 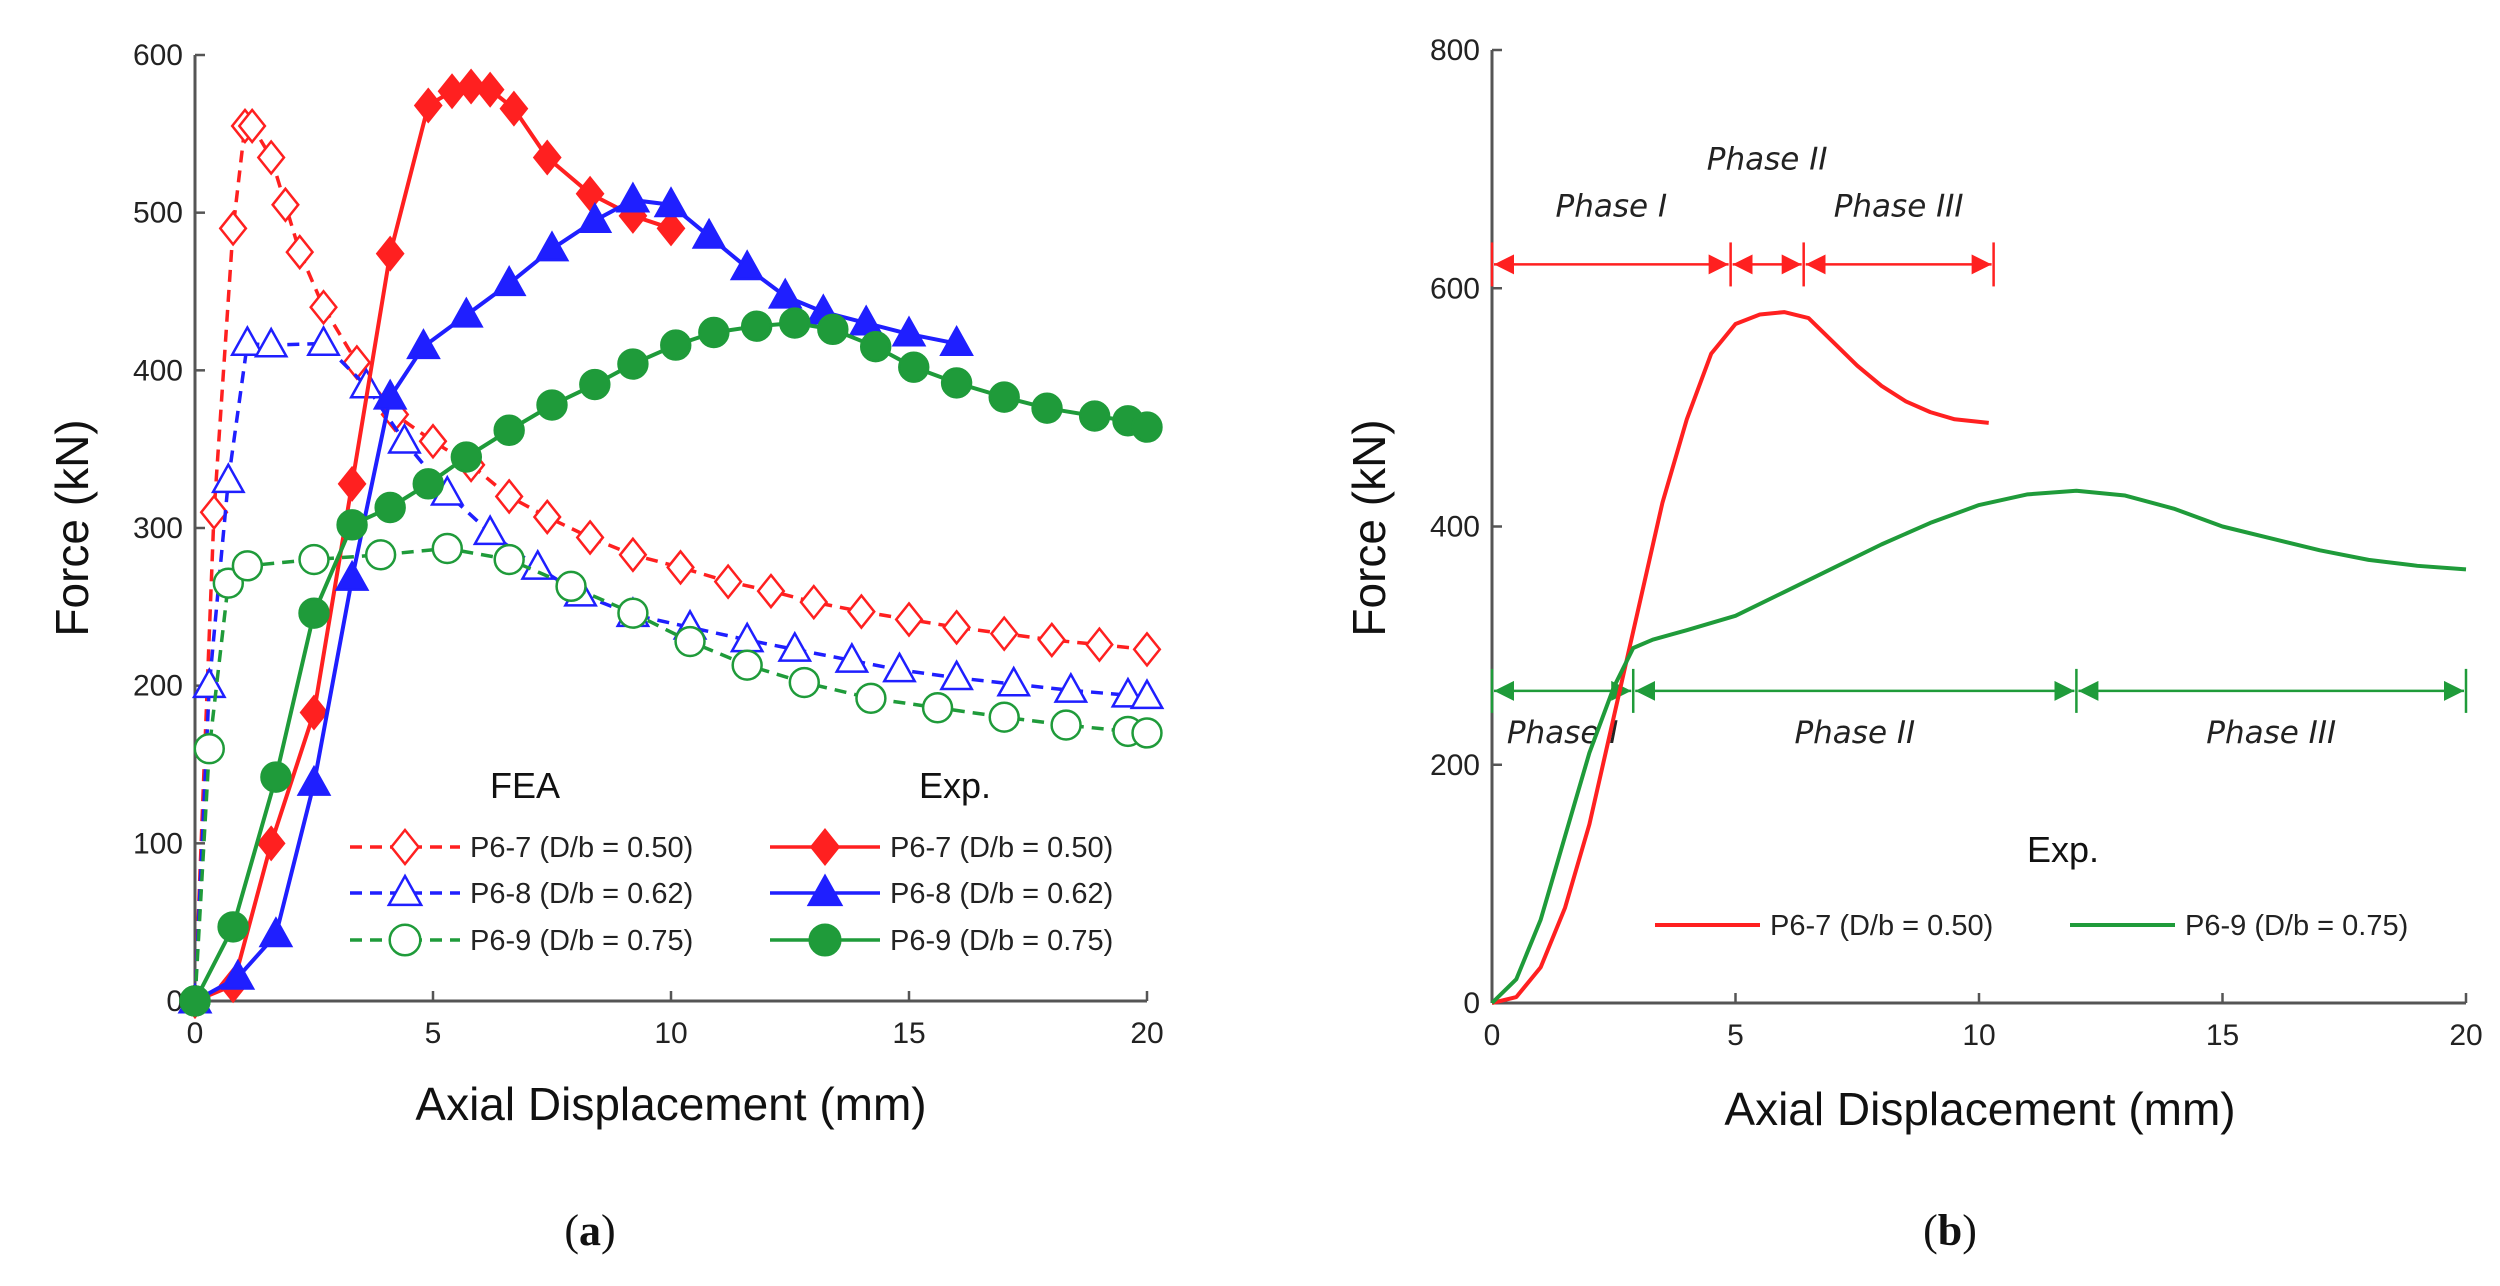 I want to click on chart-a-y-tick-label: 0, so click(x=174, y=1001).